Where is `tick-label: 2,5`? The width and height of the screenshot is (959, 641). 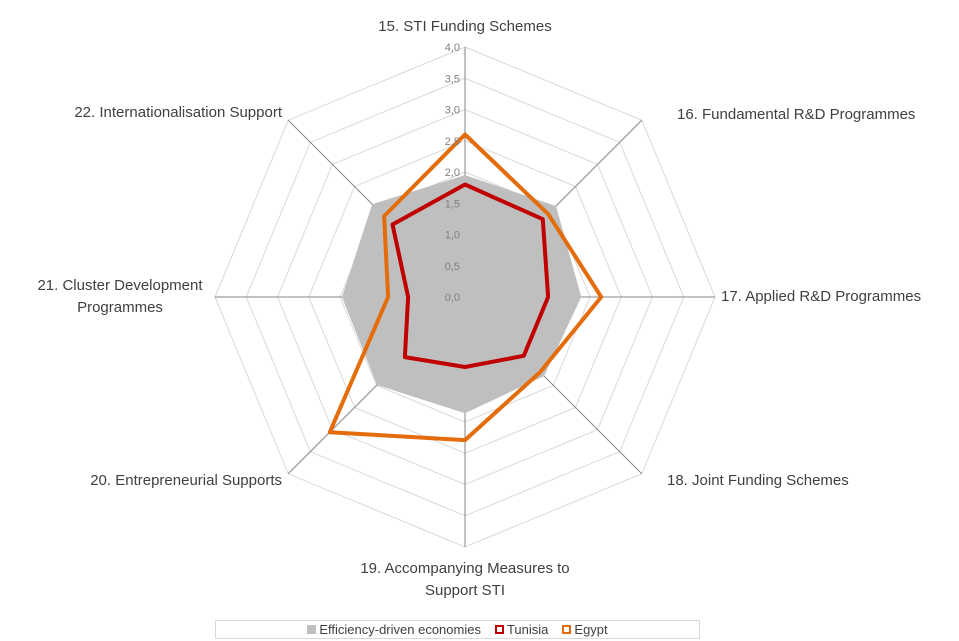
tick-label: 2,5 is located at coordinates (452, 142).